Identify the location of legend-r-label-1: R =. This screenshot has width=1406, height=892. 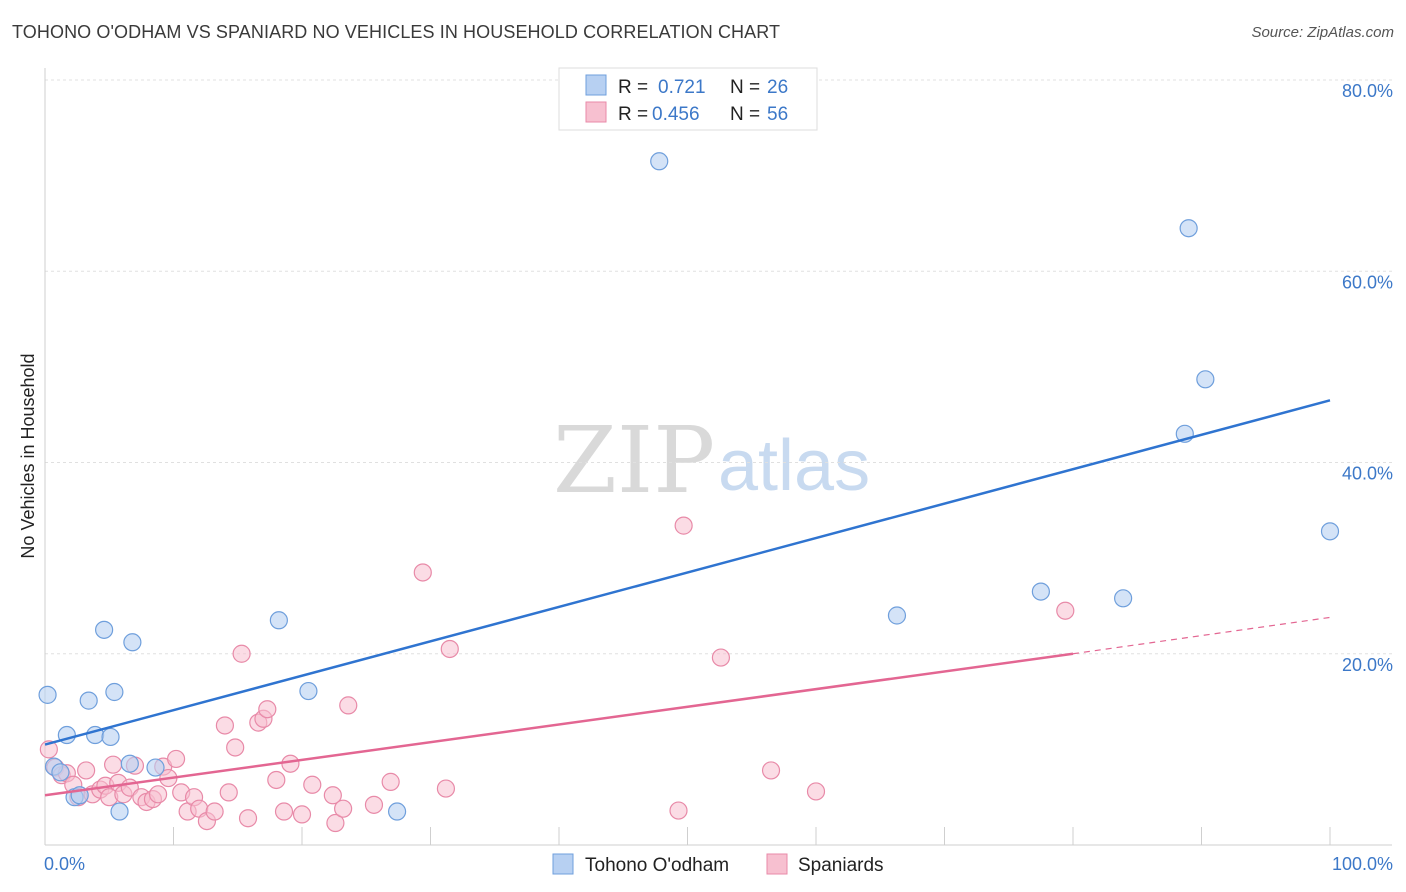
(633, 87).